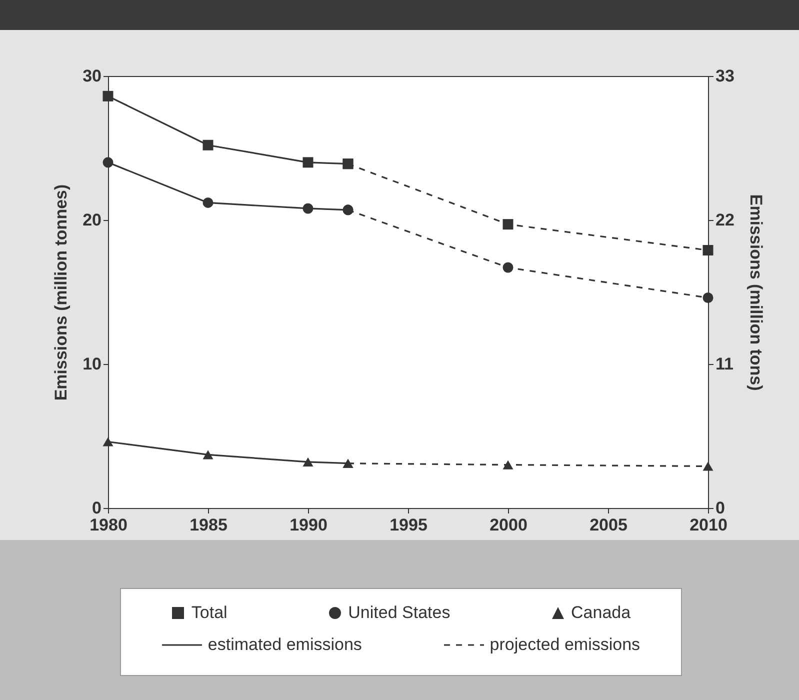  Describe the element at coordinates (285, 645) in the screenshot. I see `text: estimated emissions` at that location.